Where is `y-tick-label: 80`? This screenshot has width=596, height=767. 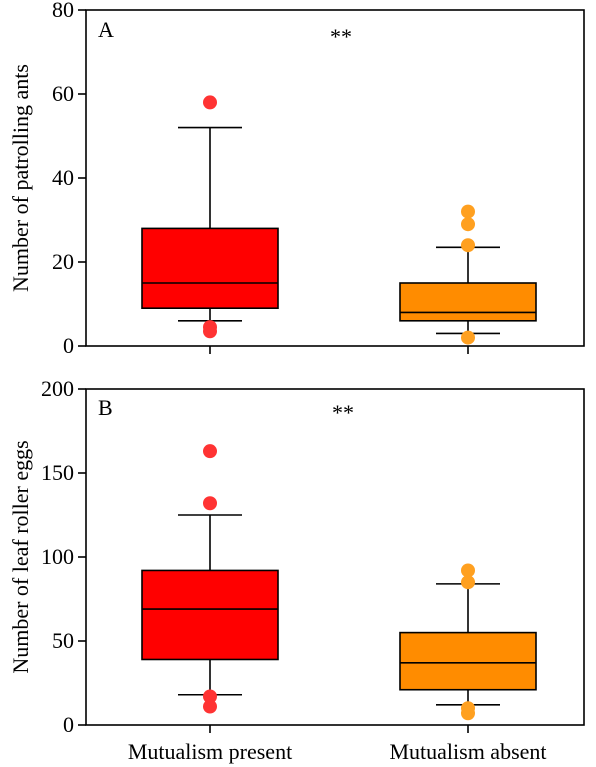
y-tick-label: 80 is located at coordinates (63, 11).